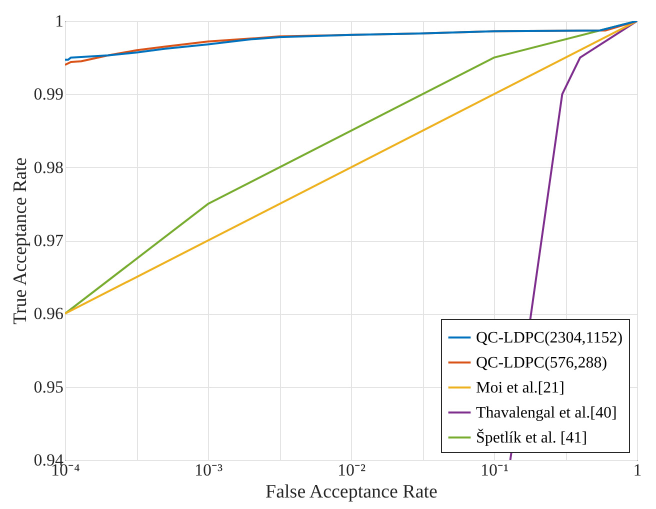  Describe the element at coordinates (494, 470) in the screenshot. I see `x-tick-label: 10⁻¹` at that location.